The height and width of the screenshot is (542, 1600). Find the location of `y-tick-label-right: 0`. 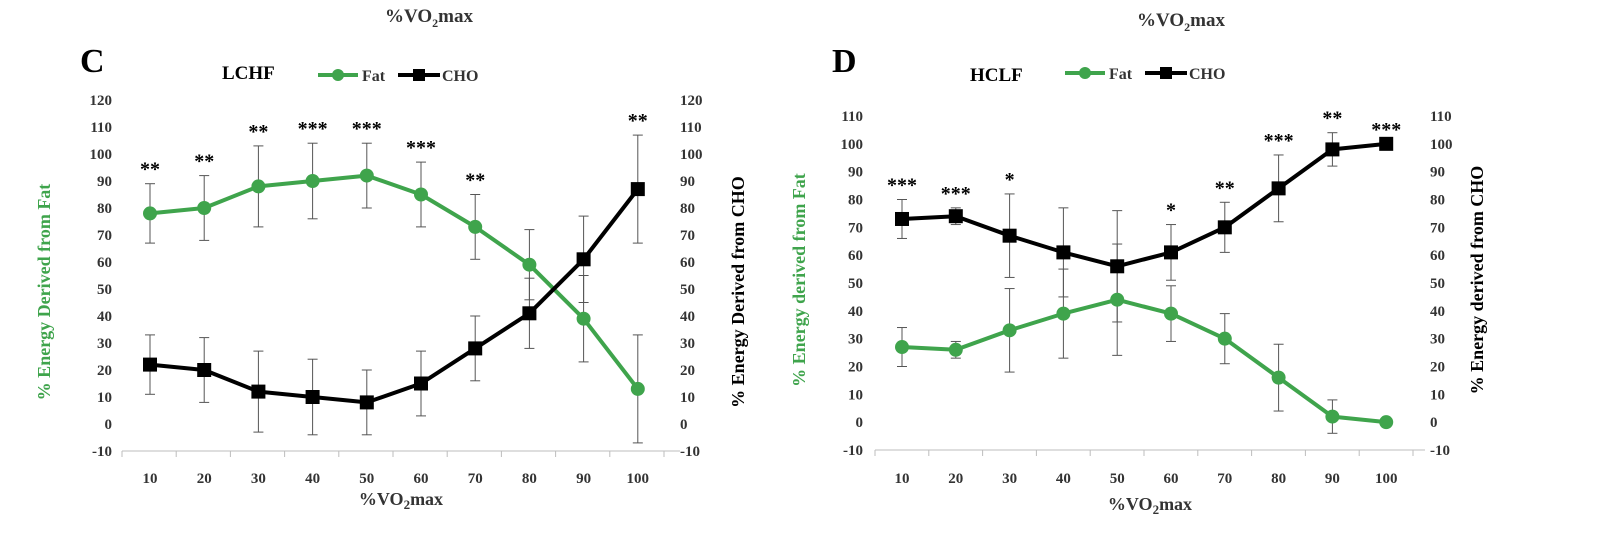

y-tick-label-right: 0 is located at coordinates (684, 425).